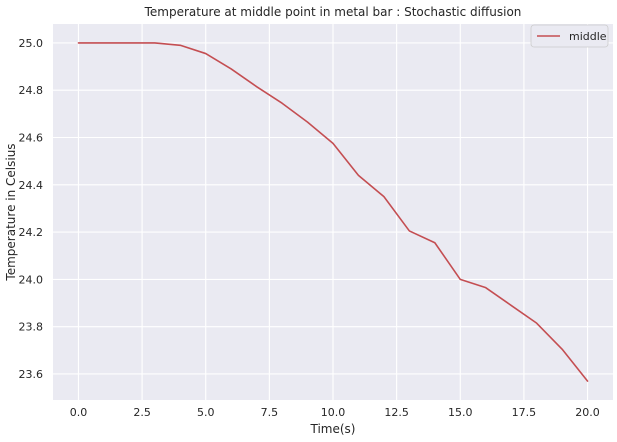 Image resolution: width=617 pixels, height=442 pixels. I want to click on x-tick-label: 2.5, so click(142, 412).